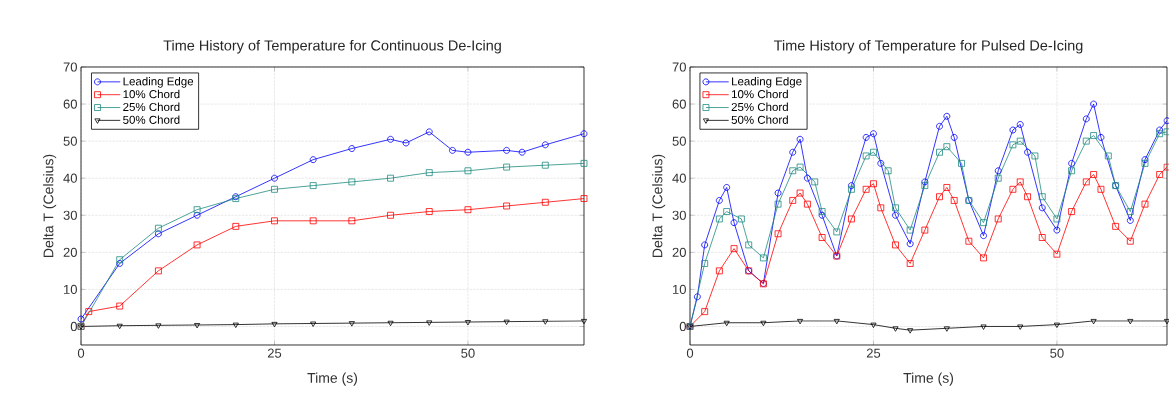 The width and height of the screenshot is (1169, 419). What do you see at coordinates (928, 46) in the screenshot?
I see `chart-title: Time History of Temperature for Pulsed De-Icing` at bounding box center [928, 46].